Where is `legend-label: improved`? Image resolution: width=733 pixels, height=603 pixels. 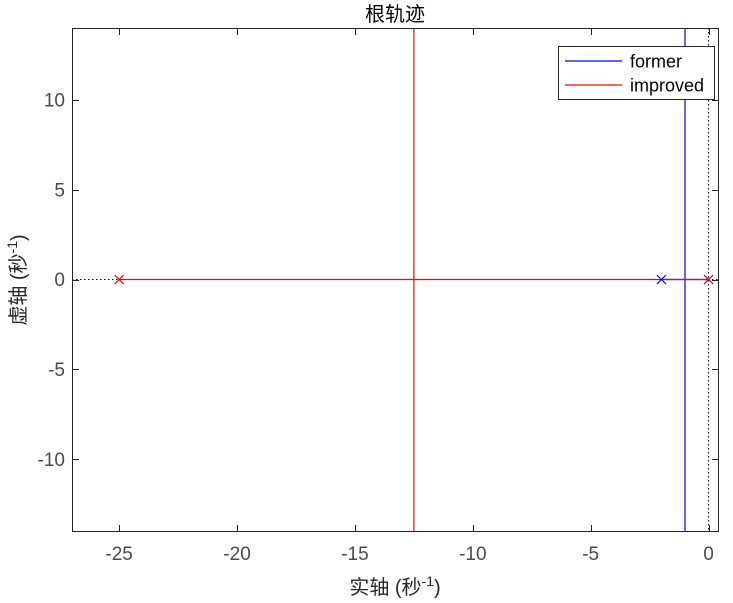 legend-label: improved is located at coordinates (667, 85).